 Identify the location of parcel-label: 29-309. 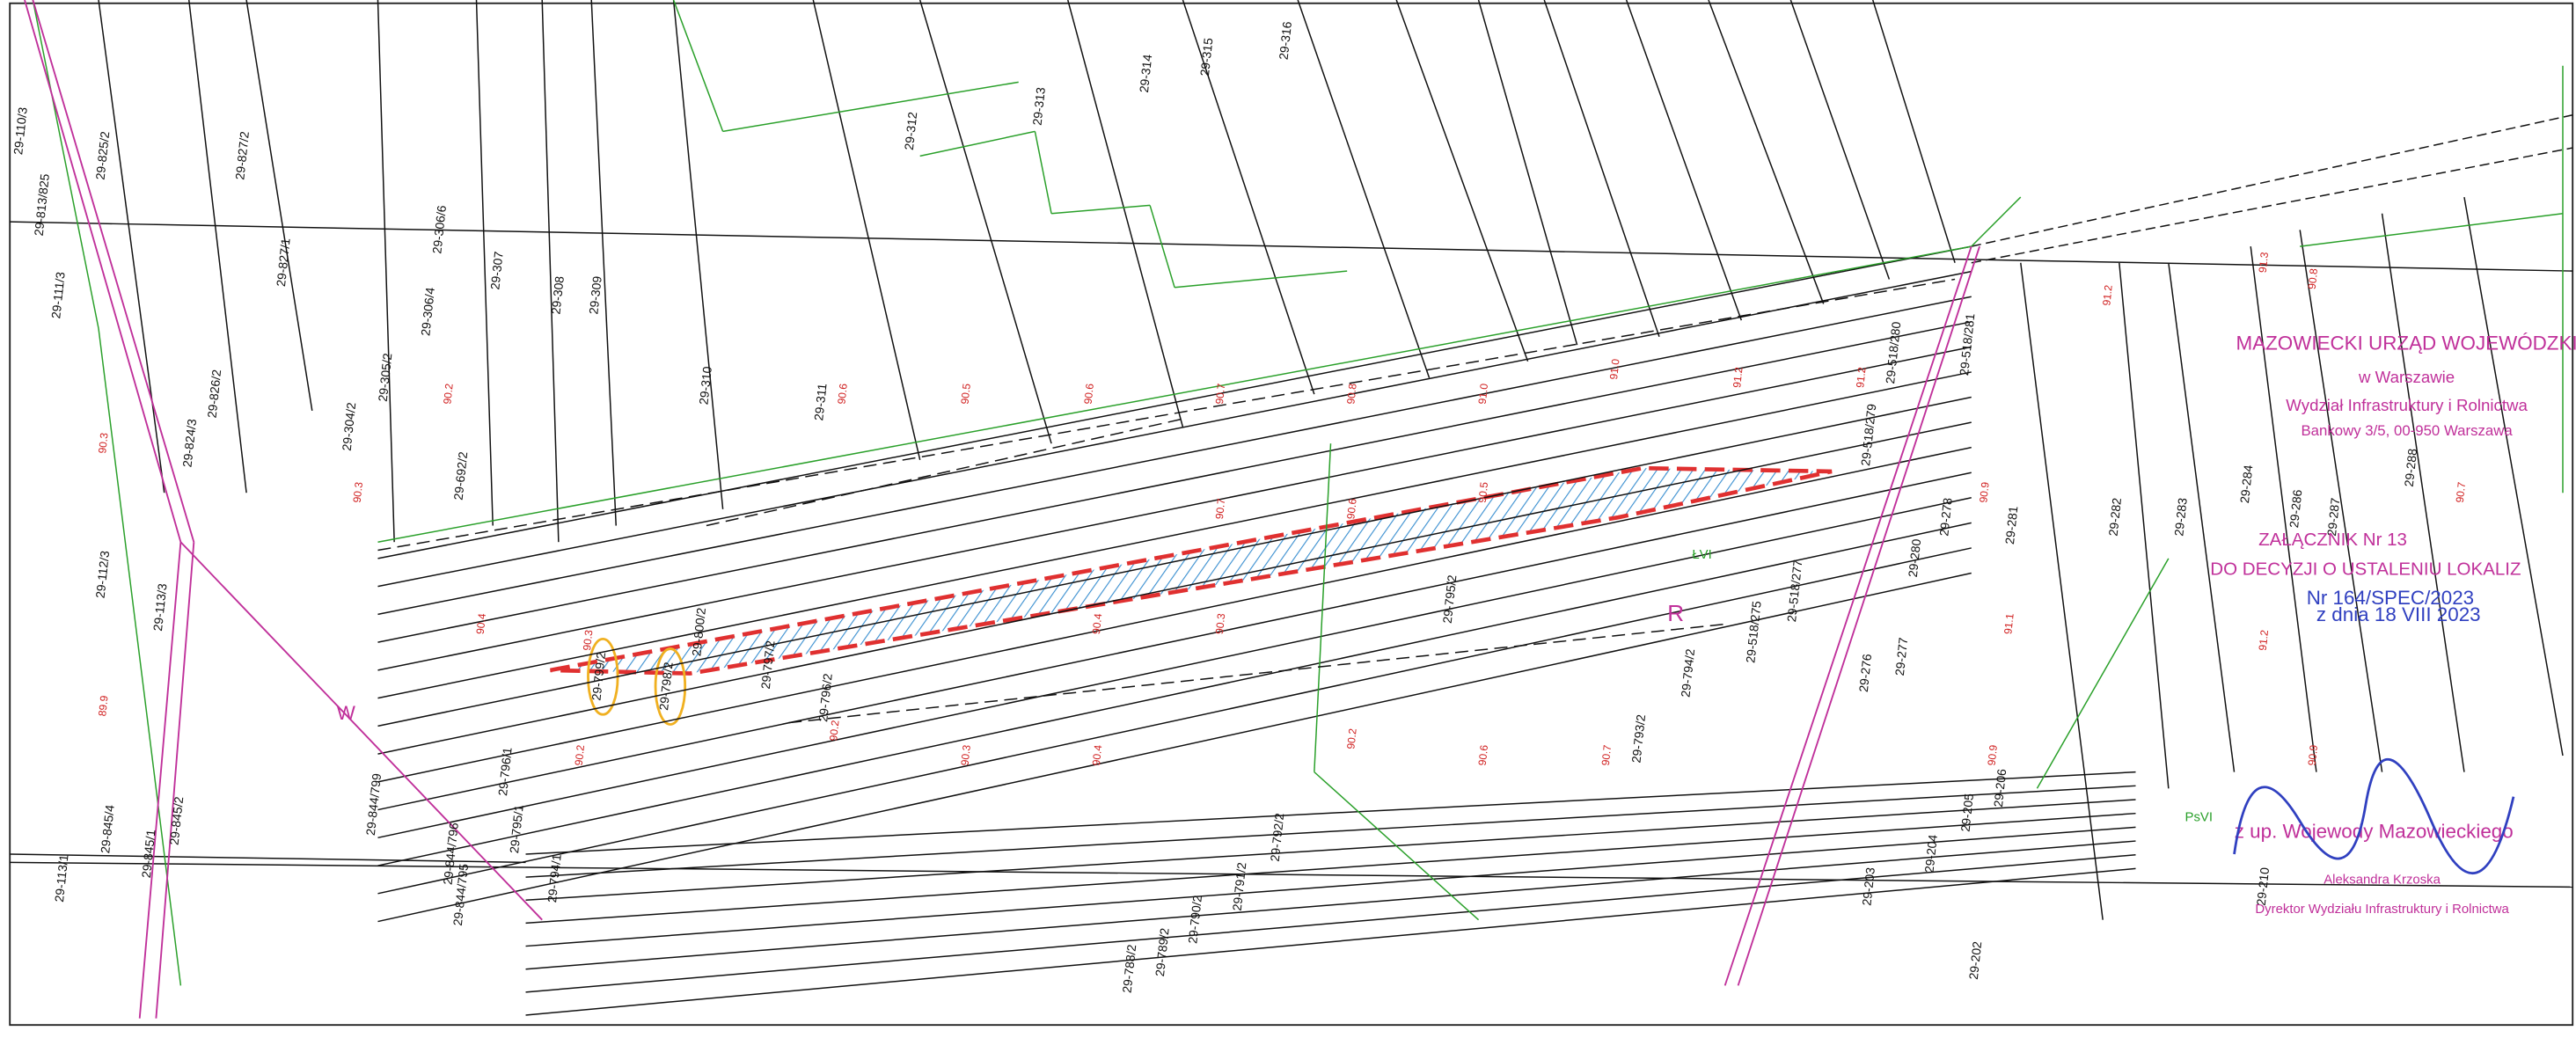
(595, 295).